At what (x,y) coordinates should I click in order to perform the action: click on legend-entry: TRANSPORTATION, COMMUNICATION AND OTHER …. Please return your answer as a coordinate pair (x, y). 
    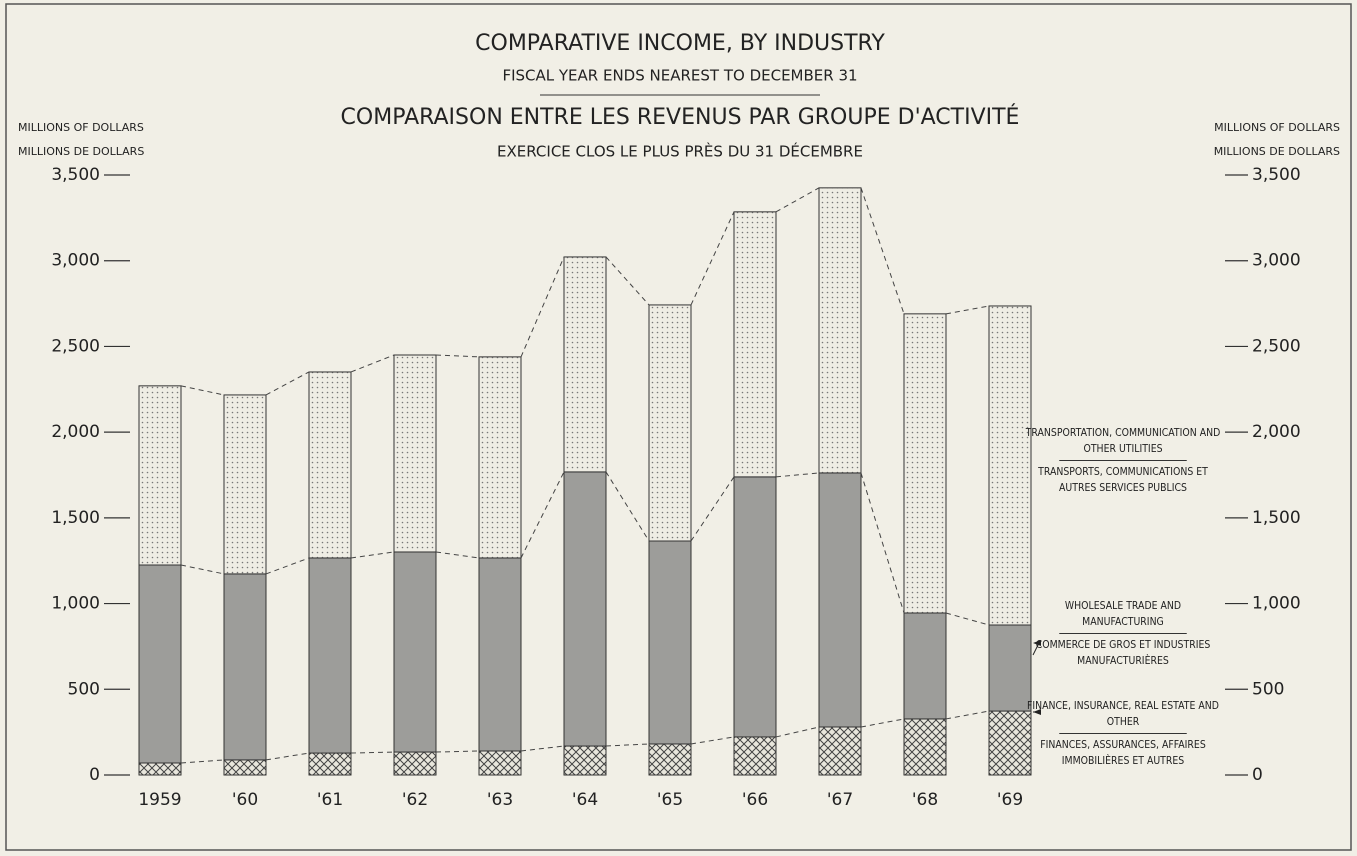
    Looking at the image, I should click on (1123, 460).